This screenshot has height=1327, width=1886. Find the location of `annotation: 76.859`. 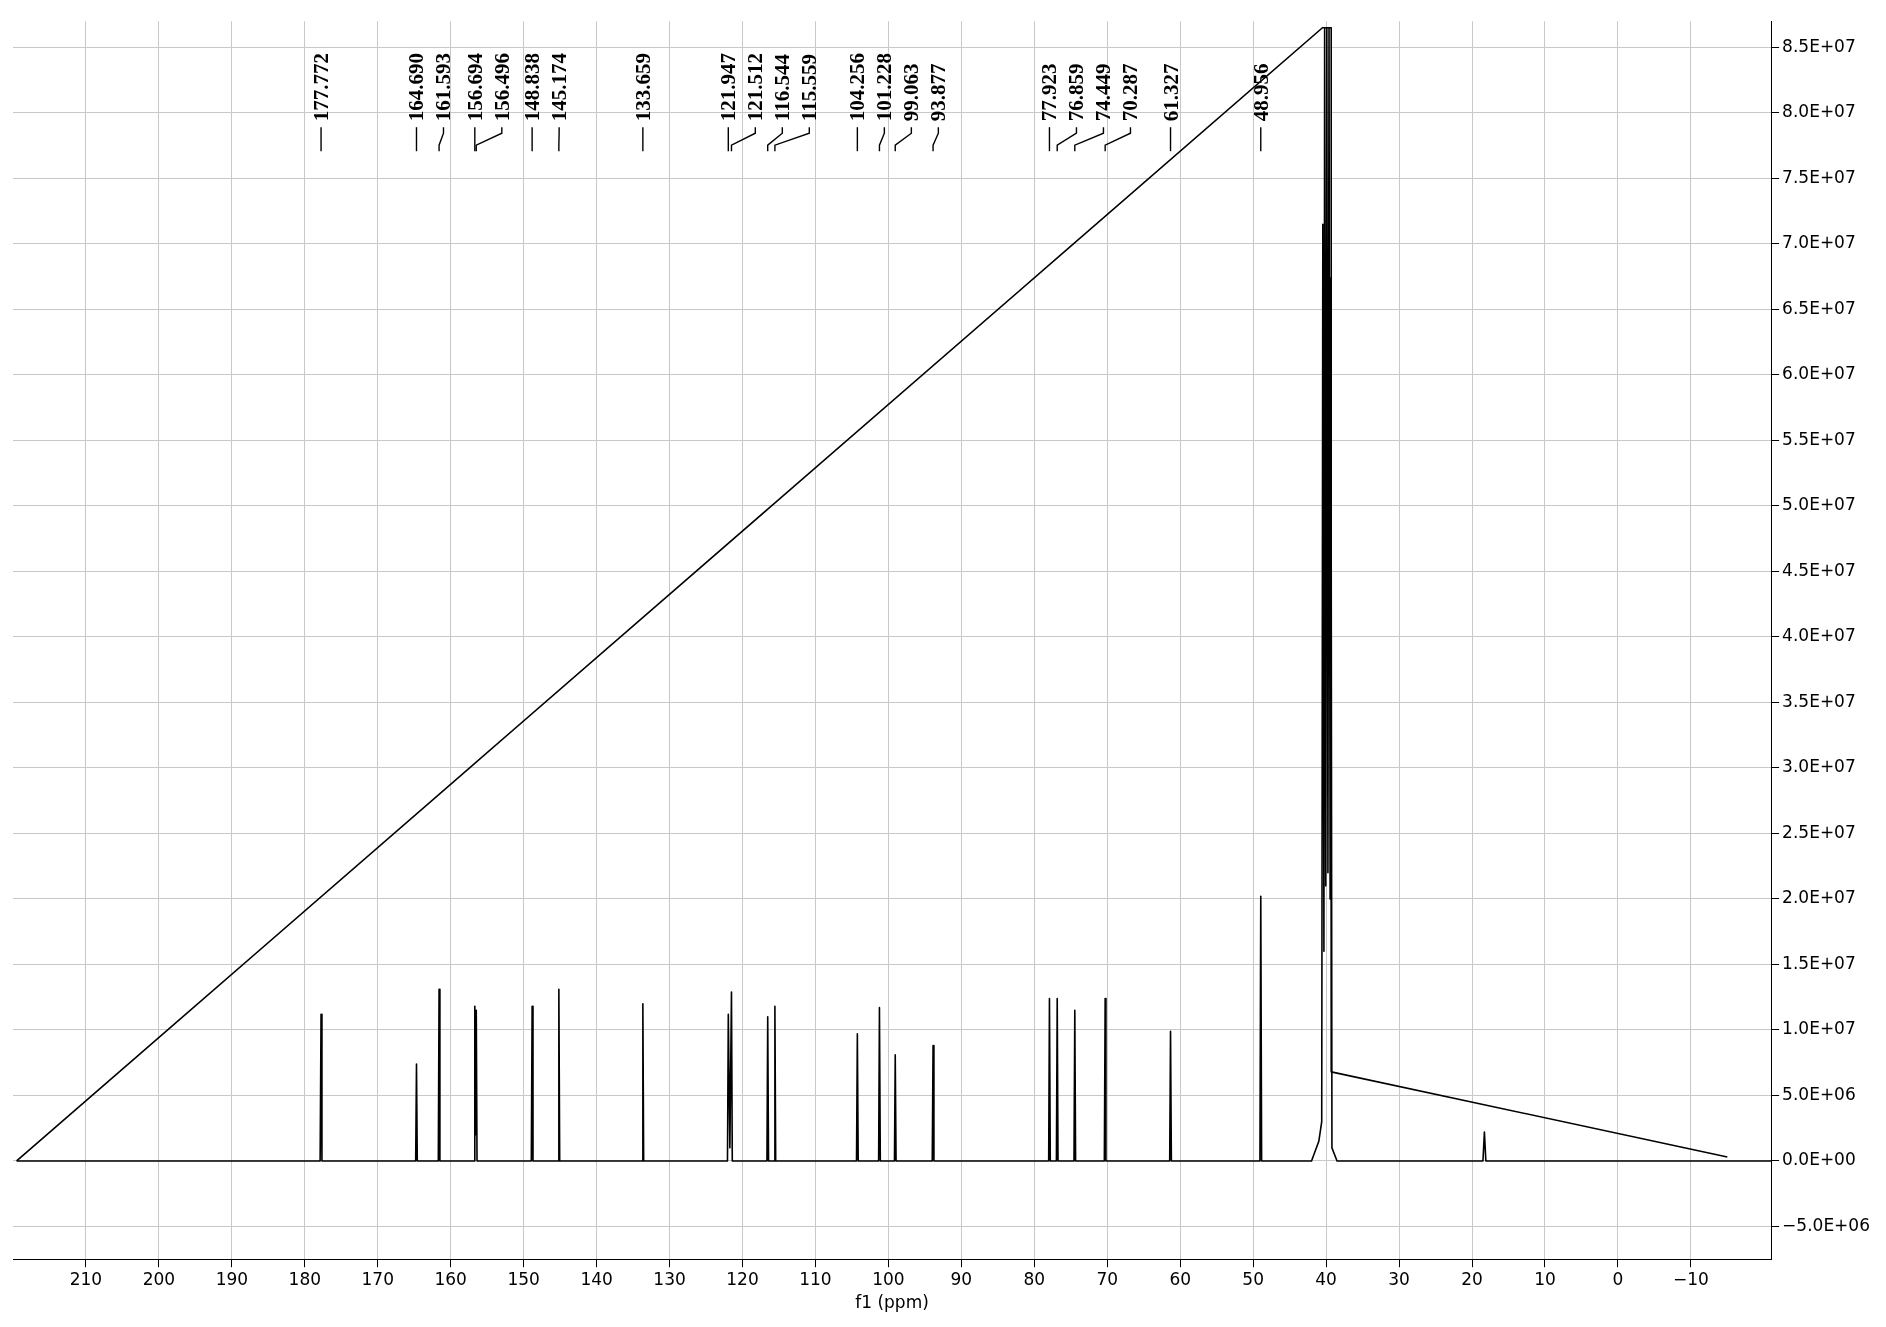

annotation: 76.859 is located at coordinates (1076, 92).